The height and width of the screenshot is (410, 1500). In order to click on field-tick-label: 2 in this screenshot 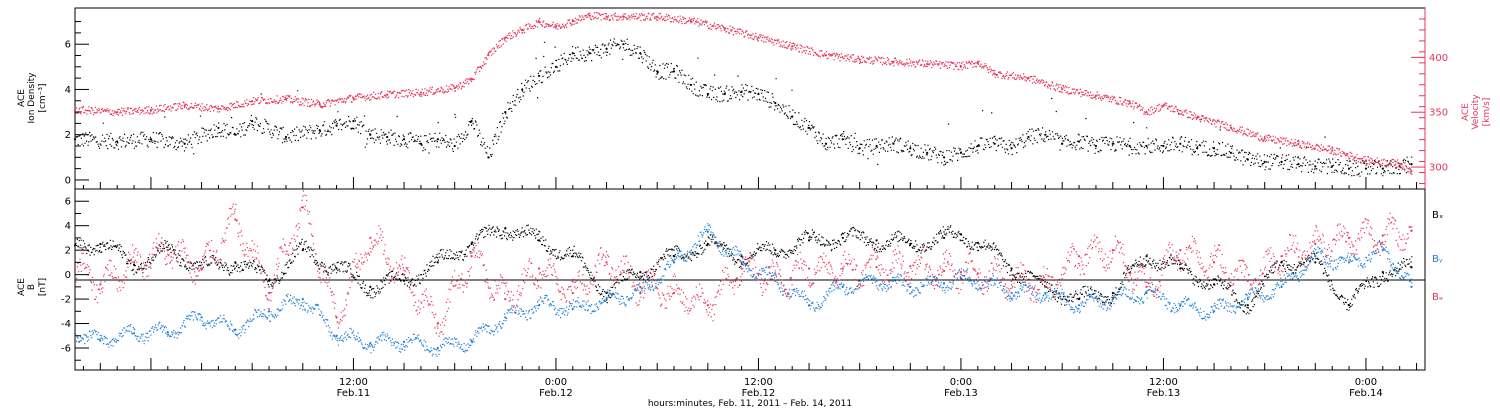, I will do `click(68, 251)`.